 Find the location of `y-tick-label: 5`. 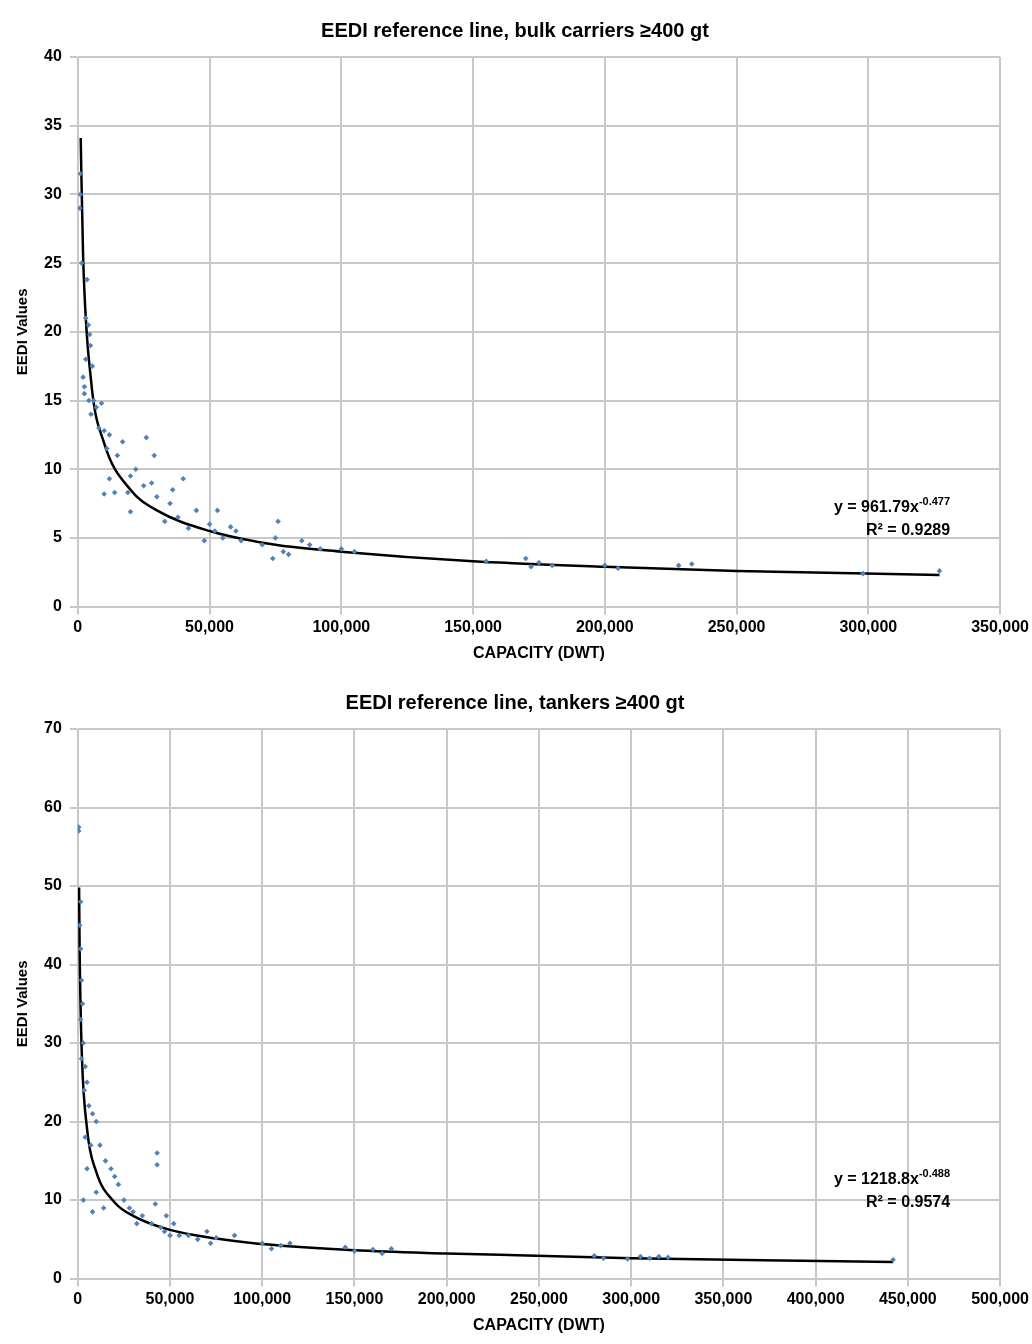

y-tick-label: 5 is located at coordinates (57, 537).